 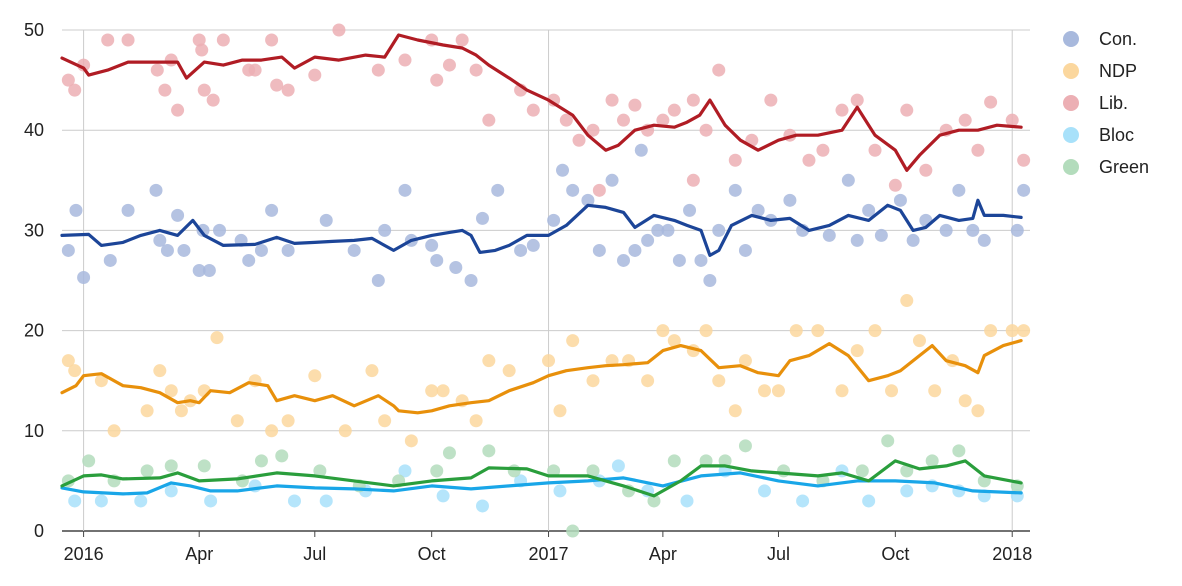 I want to click on legend-label: Bloc, so click(x=1116, y=135).